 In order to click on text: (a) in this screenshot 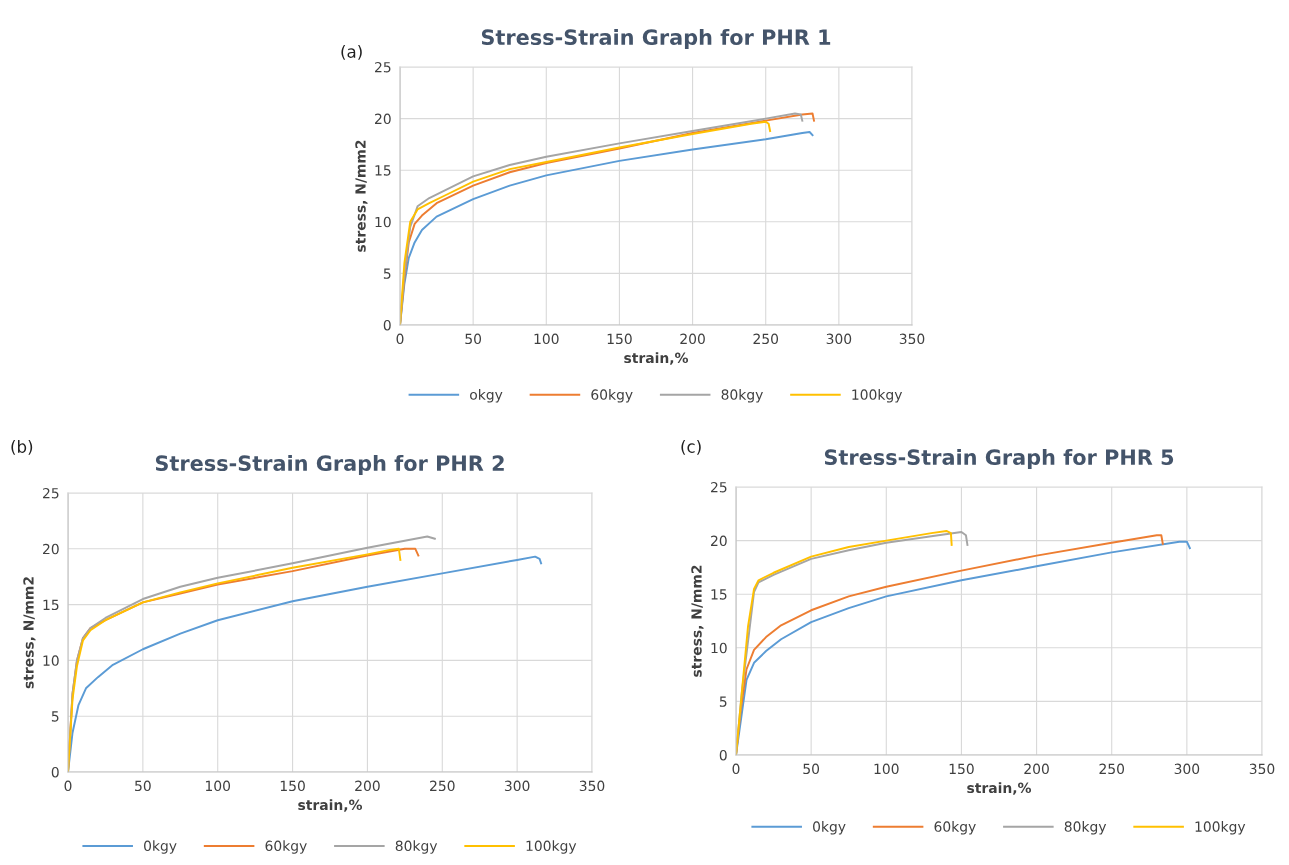, I will do `click(351, 52)`.